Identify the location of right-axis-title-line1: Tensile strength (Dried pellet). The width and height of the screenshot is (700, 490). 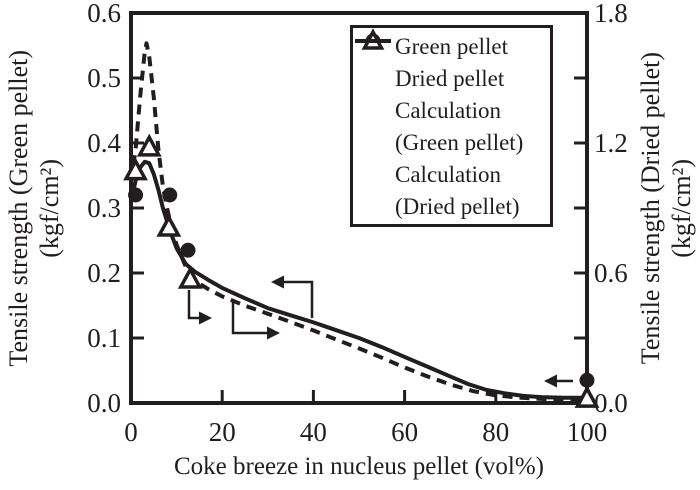
(650, 208).